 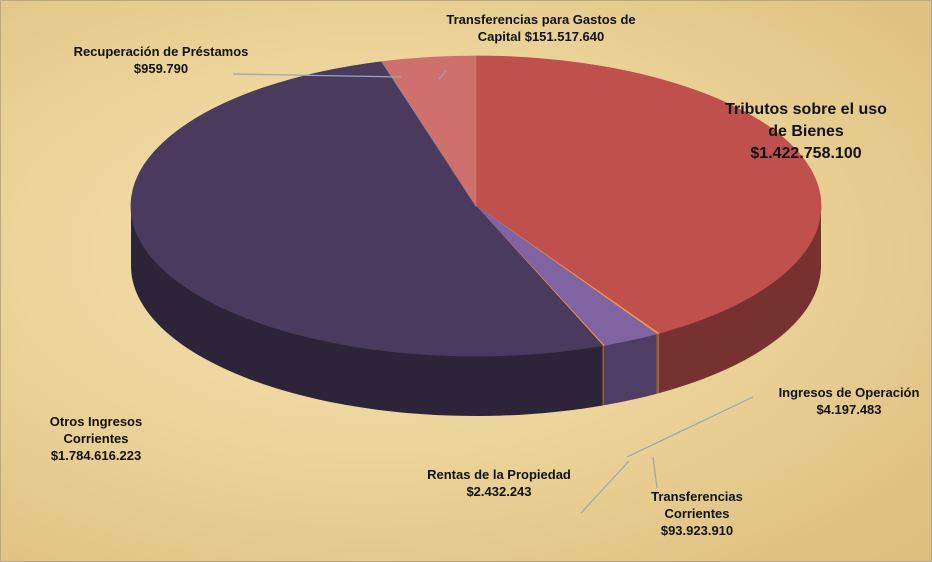 I want to click on slice-value: $2.432.243, so click(x=499, y=491).